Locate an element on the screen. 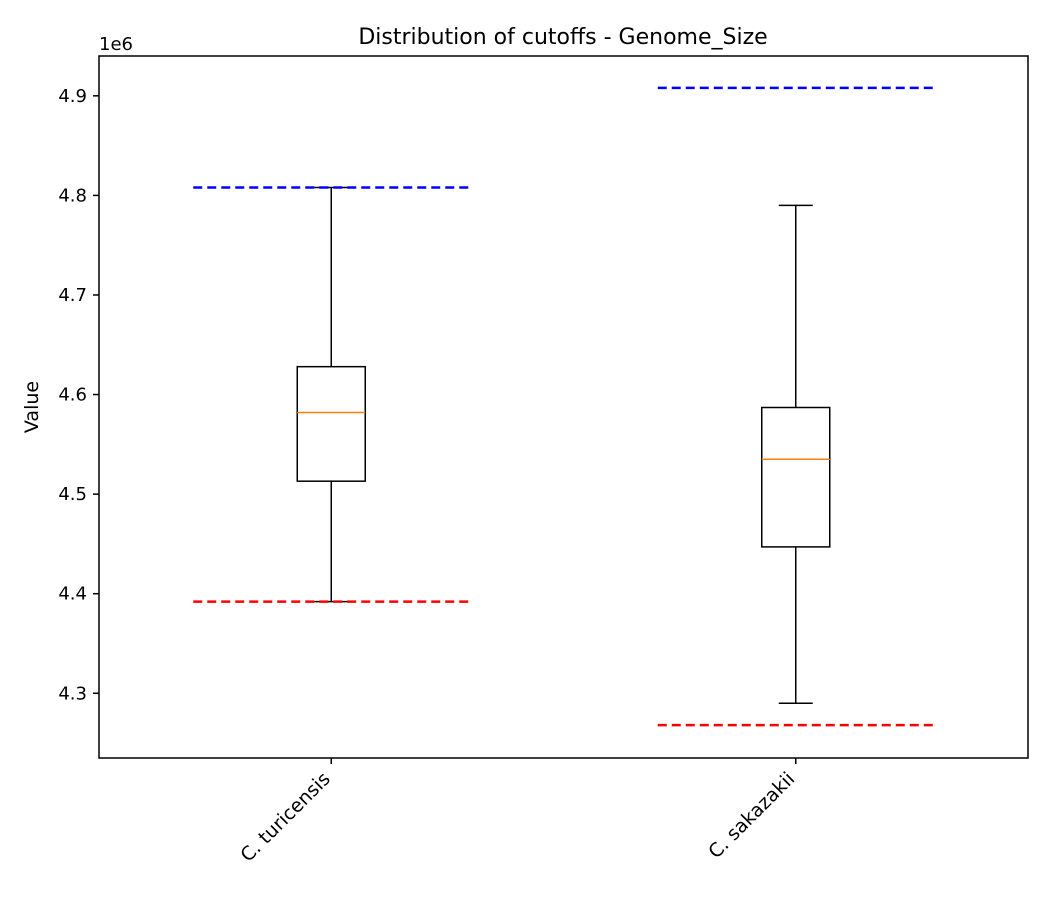 The height and width of the screenshot is (900, 1050). y-offset-label: 1e6 is located at coordinates (116, 44).